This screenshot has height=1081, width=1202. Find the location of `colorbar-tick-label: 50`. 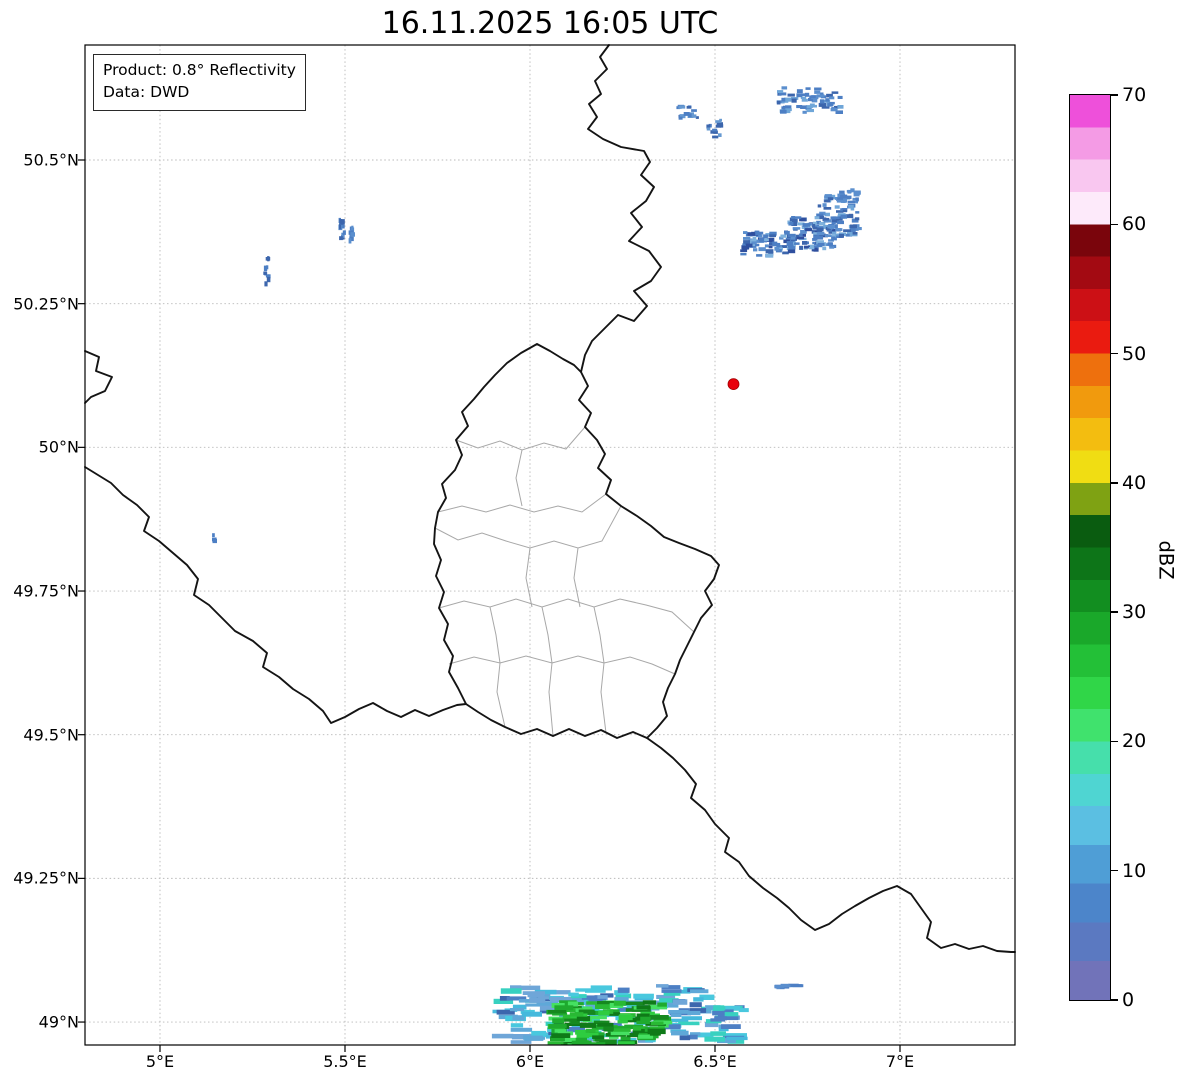

colorbar-tick-label: 50 is located at coordinates (1134, 353).